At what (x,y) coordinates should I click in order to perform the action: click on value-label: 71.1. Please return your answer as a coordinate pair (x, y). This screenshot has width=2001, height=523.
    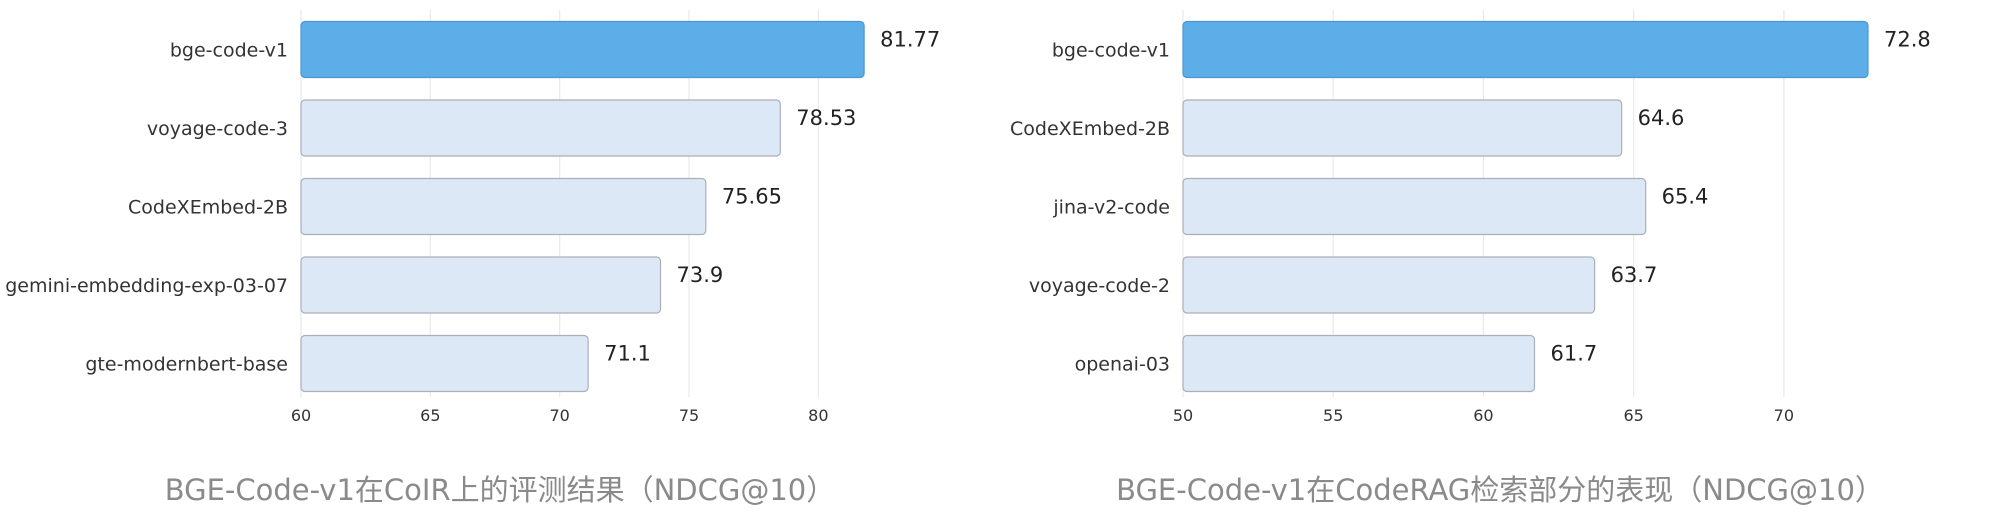
    Looking at the image, I should click on (627, 354).